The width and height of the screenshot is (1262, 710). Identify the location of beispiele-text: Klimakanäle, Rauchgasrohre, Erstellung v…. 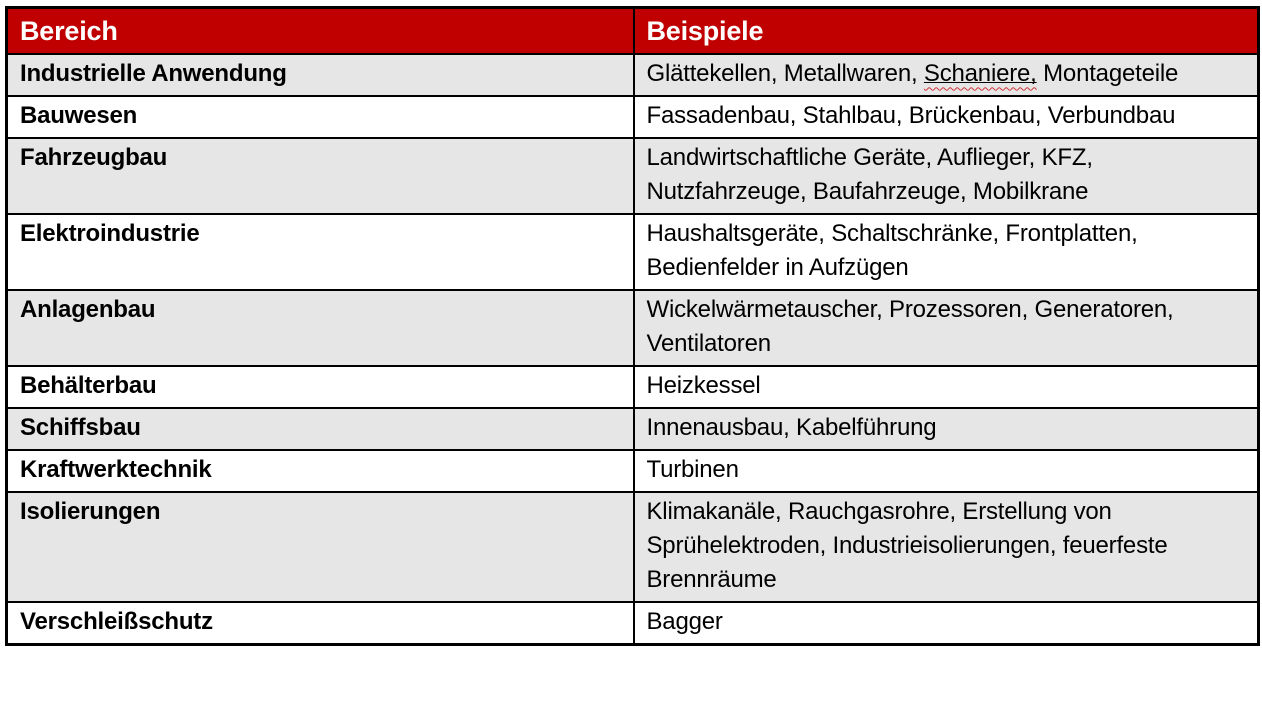
(907, 545).